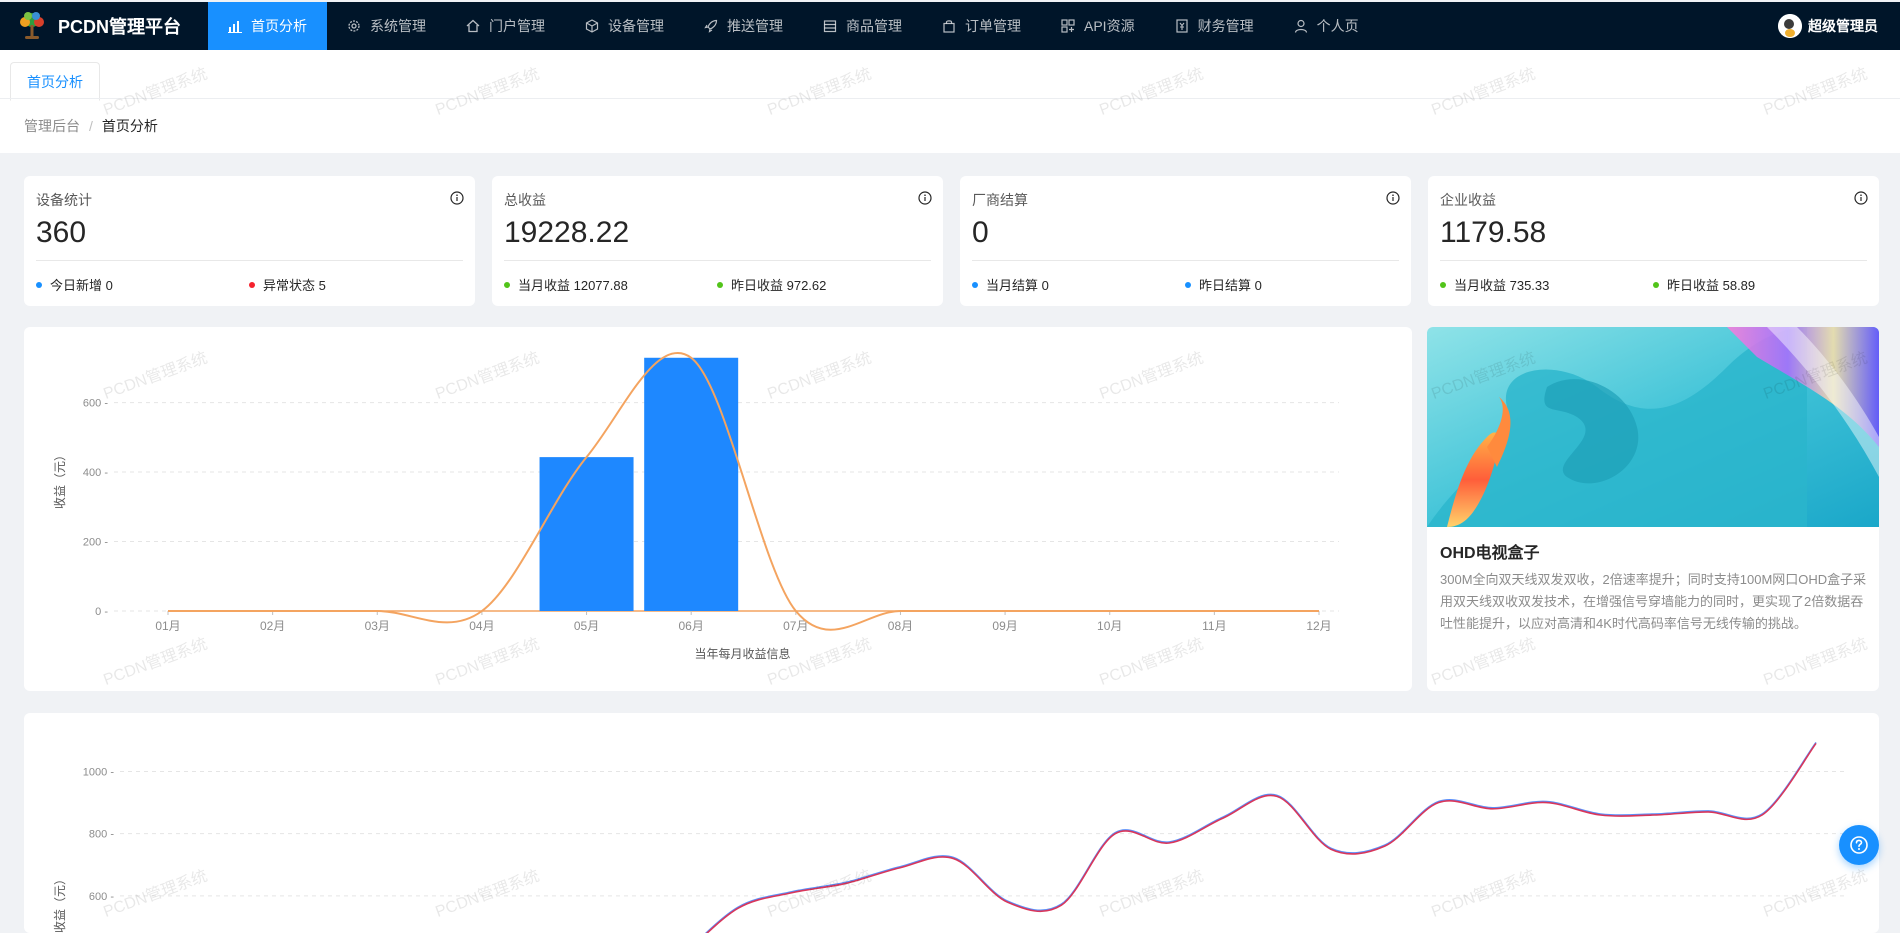 The width and height of the screenshot is (1900, 933). Describe the element at coordinates (1186, 26) in the screenshot. I see `finance-icon` at that location.